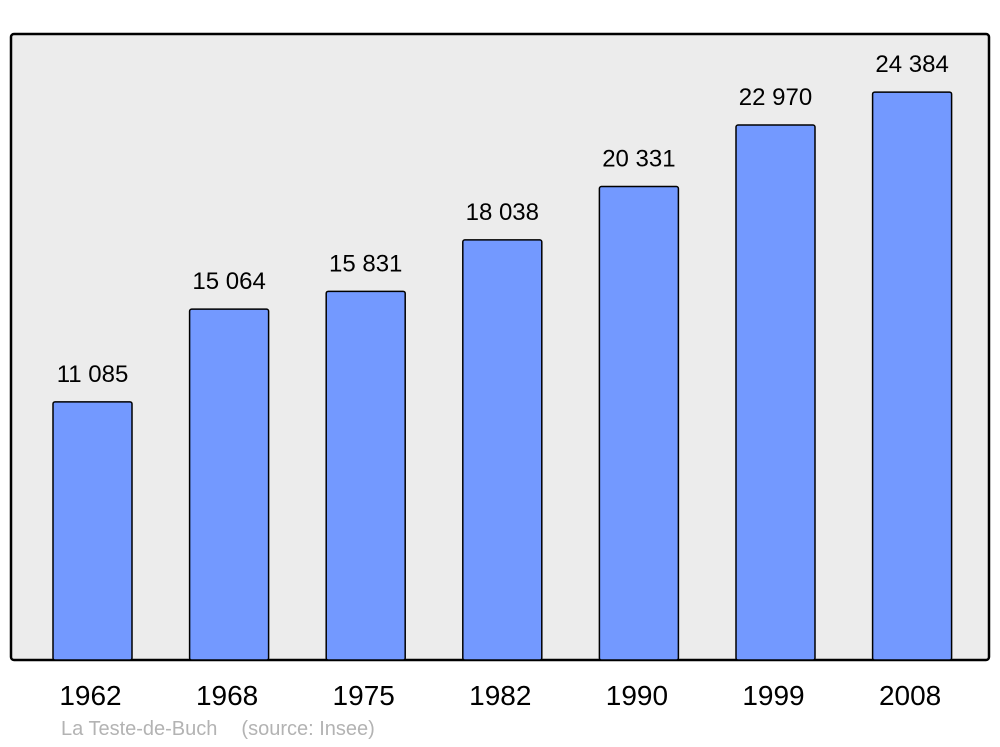 This screenshot has width=1000, height=747. Describe the element at coordinates (500, 695) in the screenshot. I see `x-tick-label-1982: 1982` at that location.